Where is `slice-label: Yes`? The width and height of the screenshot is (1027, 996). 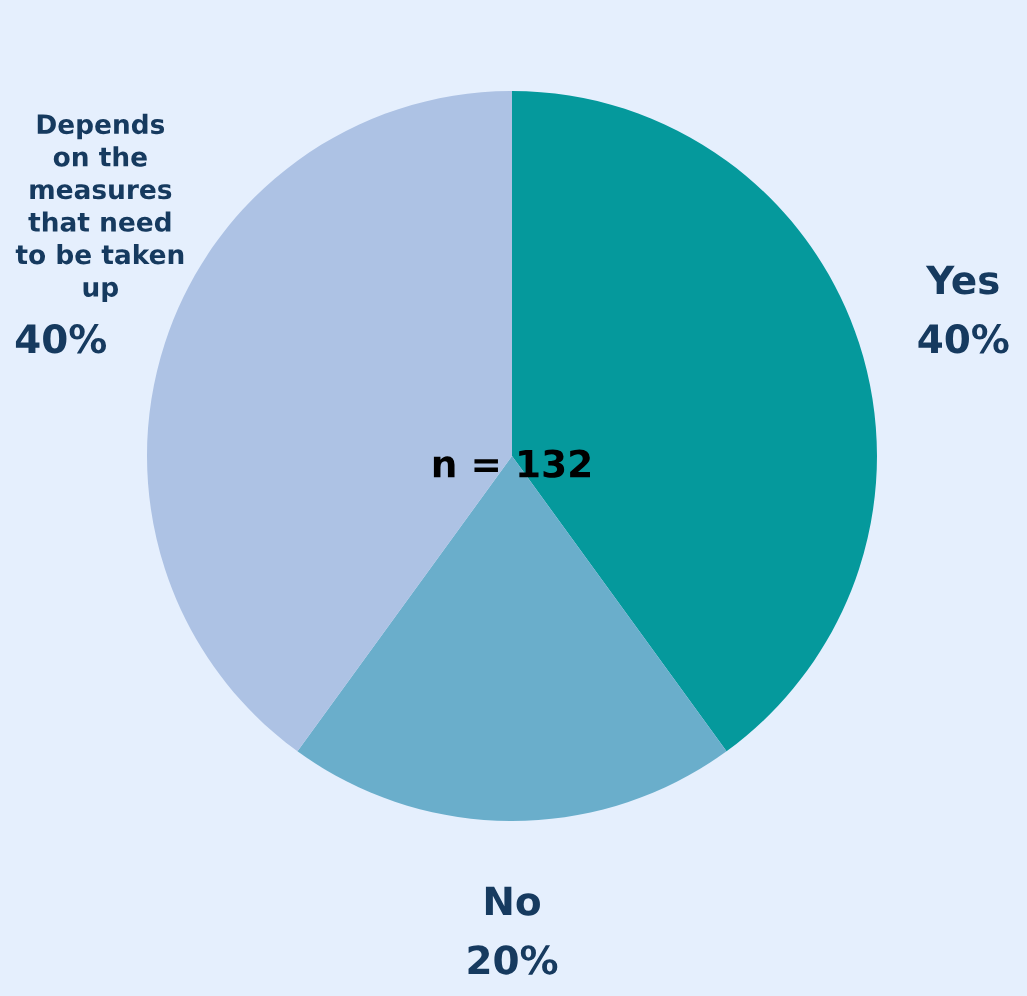
slice-label: Yes is located at coordinates (962, 280).